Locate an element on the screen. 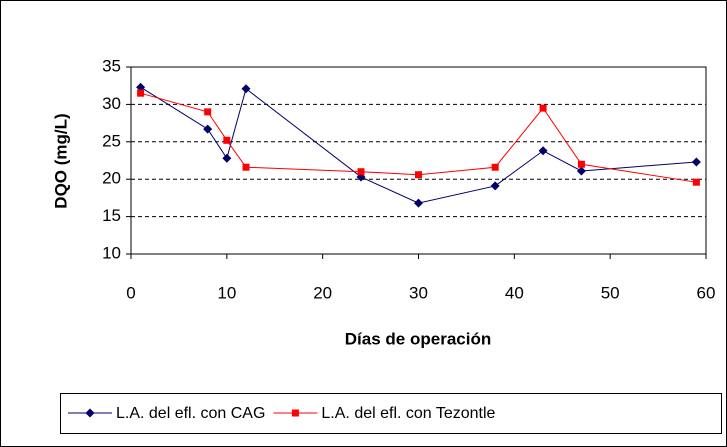 This screenshot has height=447, width=727. x-tick-label: 20 is located at coordinates (322, 292).